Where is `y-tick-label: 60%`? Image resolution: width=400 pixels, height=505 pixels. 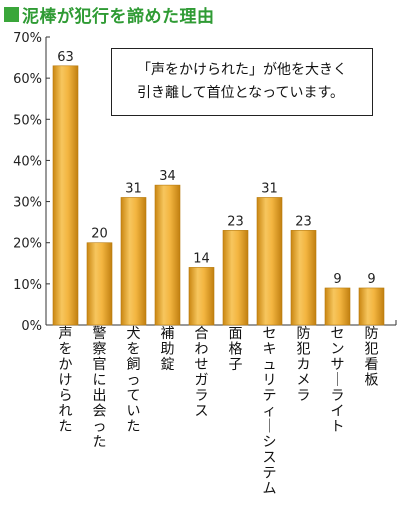 y-tick-label: 60% is located at coordinates (27, 79).